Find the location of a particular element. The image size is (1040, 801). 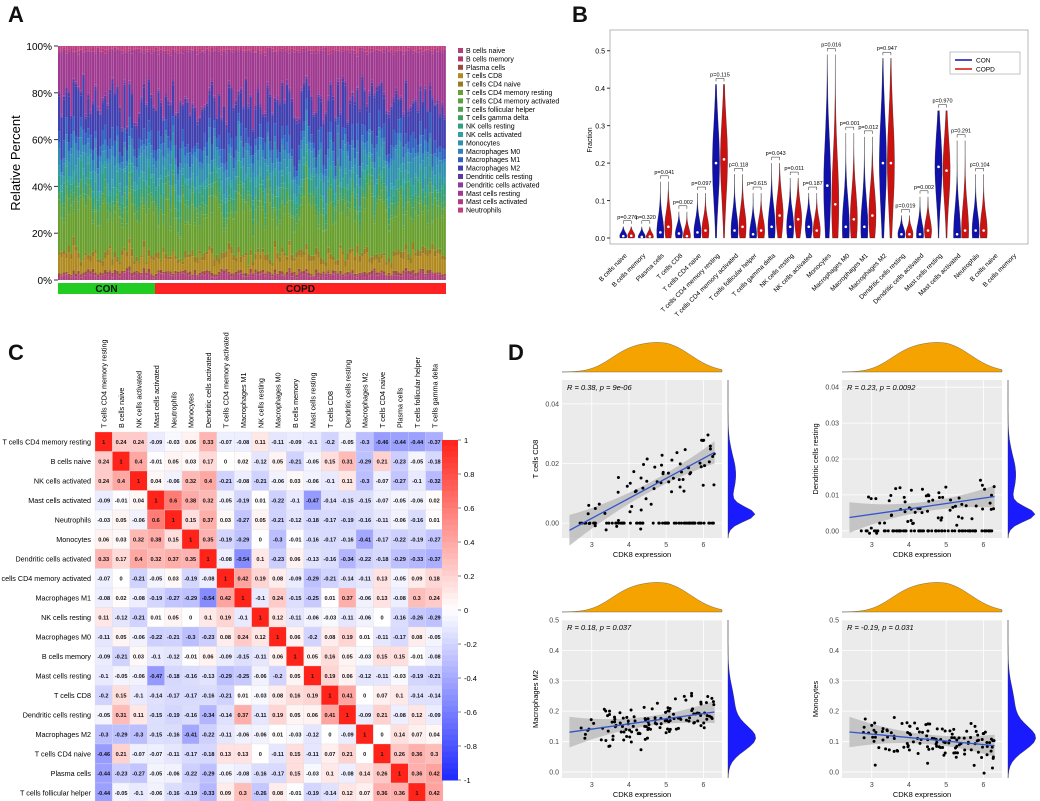

b-category-label: T cells follicular helper is located at coordinates (733, 277).